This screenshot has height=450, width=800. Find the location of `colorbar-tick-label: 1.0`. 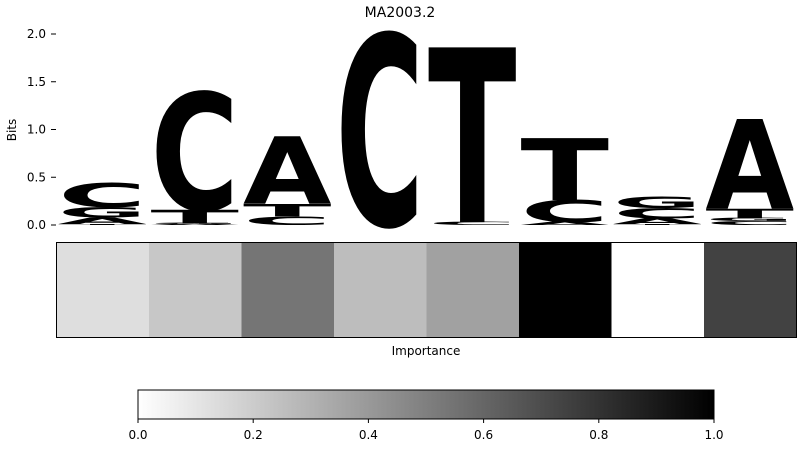

colorbar-tick-label: 1.0 is located at coordinates (713, 435).